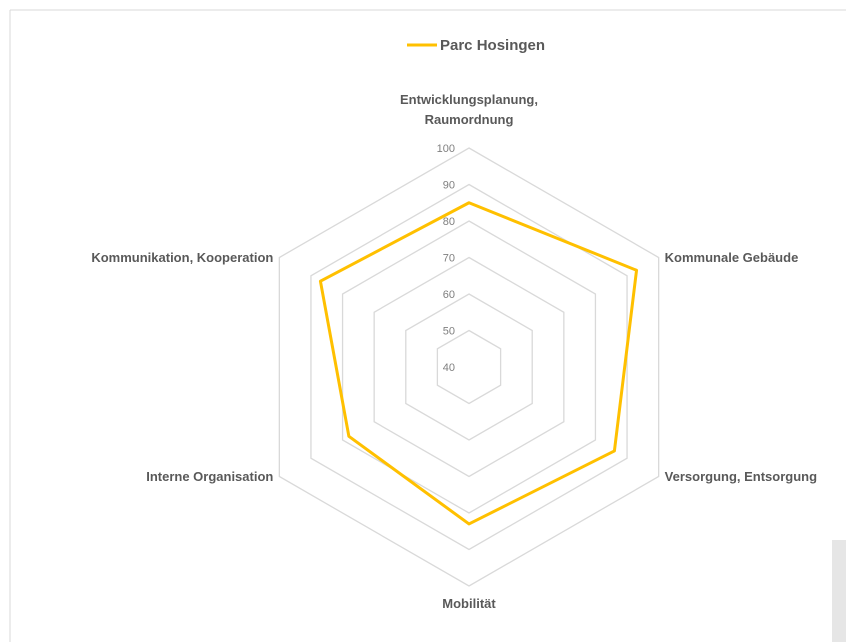  Describe the element at coordinates (449, 222) in the screenshot. I see `tick-label: 80` at that location.